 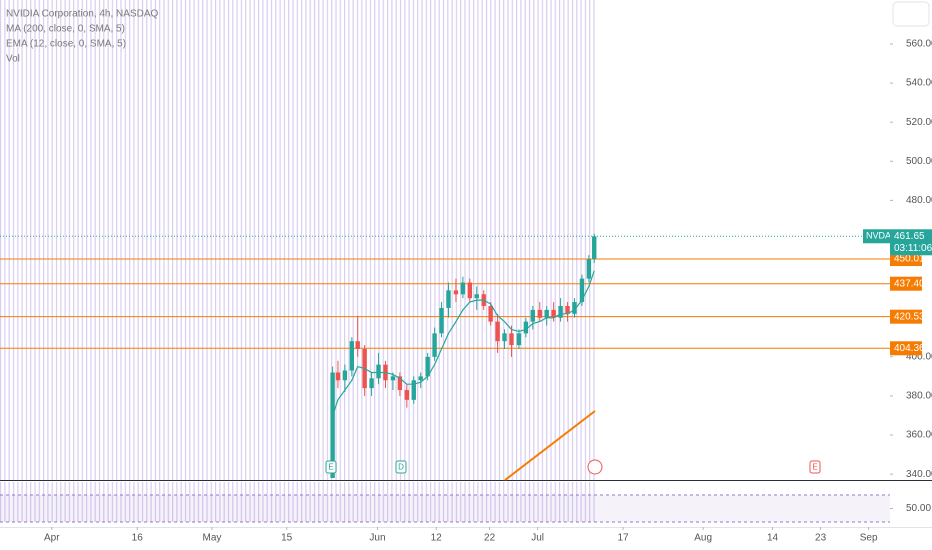 What do you see at coordinates (13, 59) in the screenshot?
I see `indicator: Vol` at bounding box center [13, 59].